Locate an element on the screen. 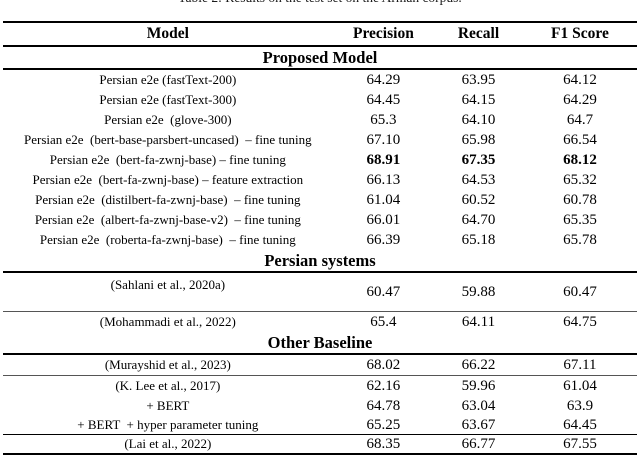  model-cell: + BERT is located at coordinates (168, 405).